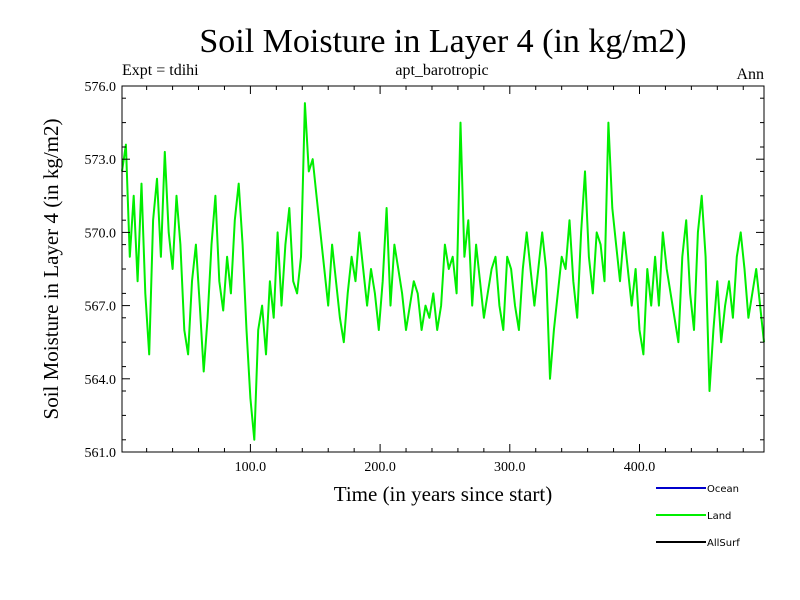  I want to click on y-tick-label: 570.0, so click(101, 233).